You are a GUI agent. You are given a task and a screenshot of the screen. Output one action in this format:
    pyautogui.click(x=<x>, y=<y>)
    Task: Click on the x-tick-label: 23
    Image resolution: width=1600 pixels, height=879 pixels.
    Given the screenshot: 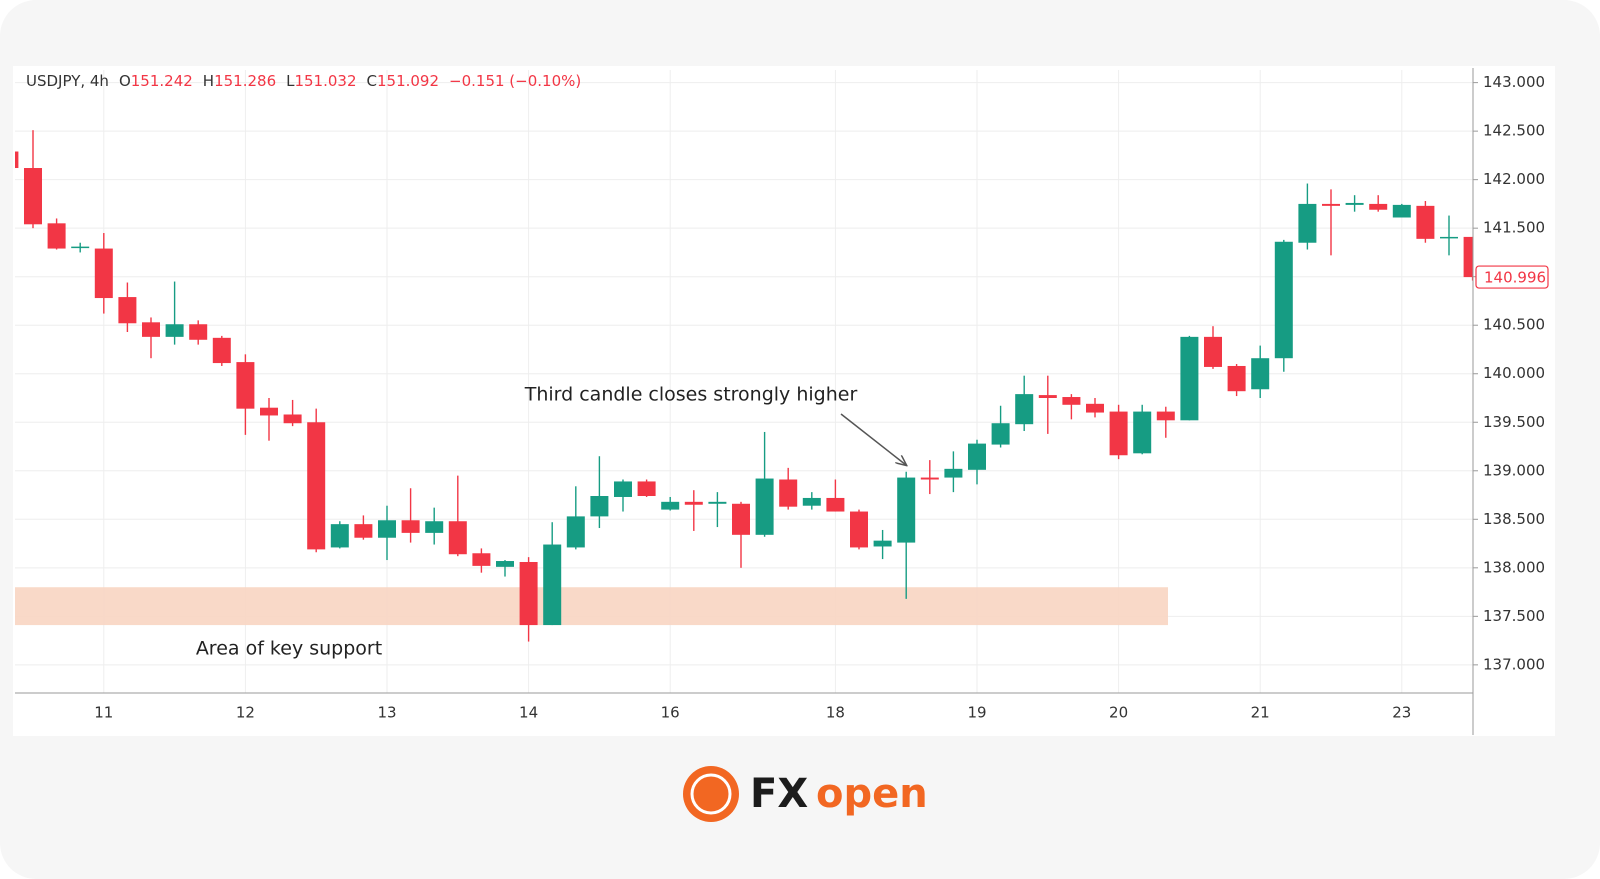 What is the action you would take?
    pyautogui.click(x=1401, y=713)
    